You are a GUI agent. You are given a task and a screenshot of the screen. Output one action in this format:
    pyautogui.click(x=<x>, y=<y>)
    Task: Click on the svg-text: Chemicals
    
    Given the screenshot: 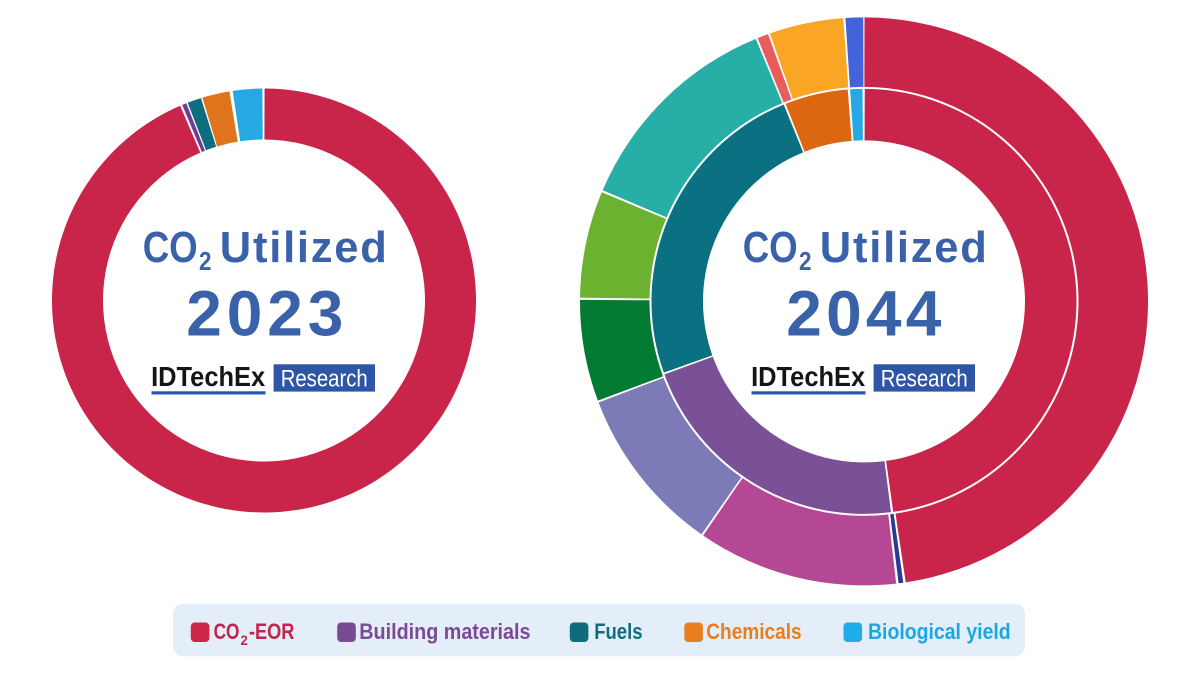 What is the action you would take?
    pyautogui.click(x=753, y=631)
    